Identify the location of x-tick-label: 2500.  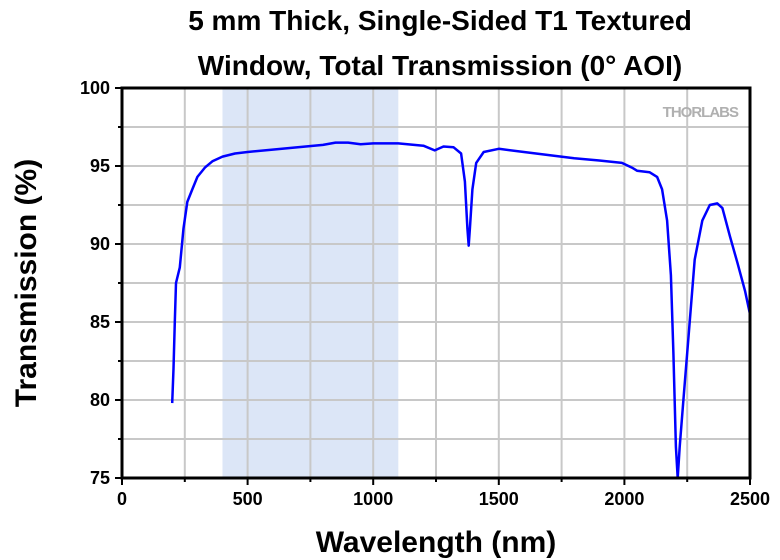
(750, 499).